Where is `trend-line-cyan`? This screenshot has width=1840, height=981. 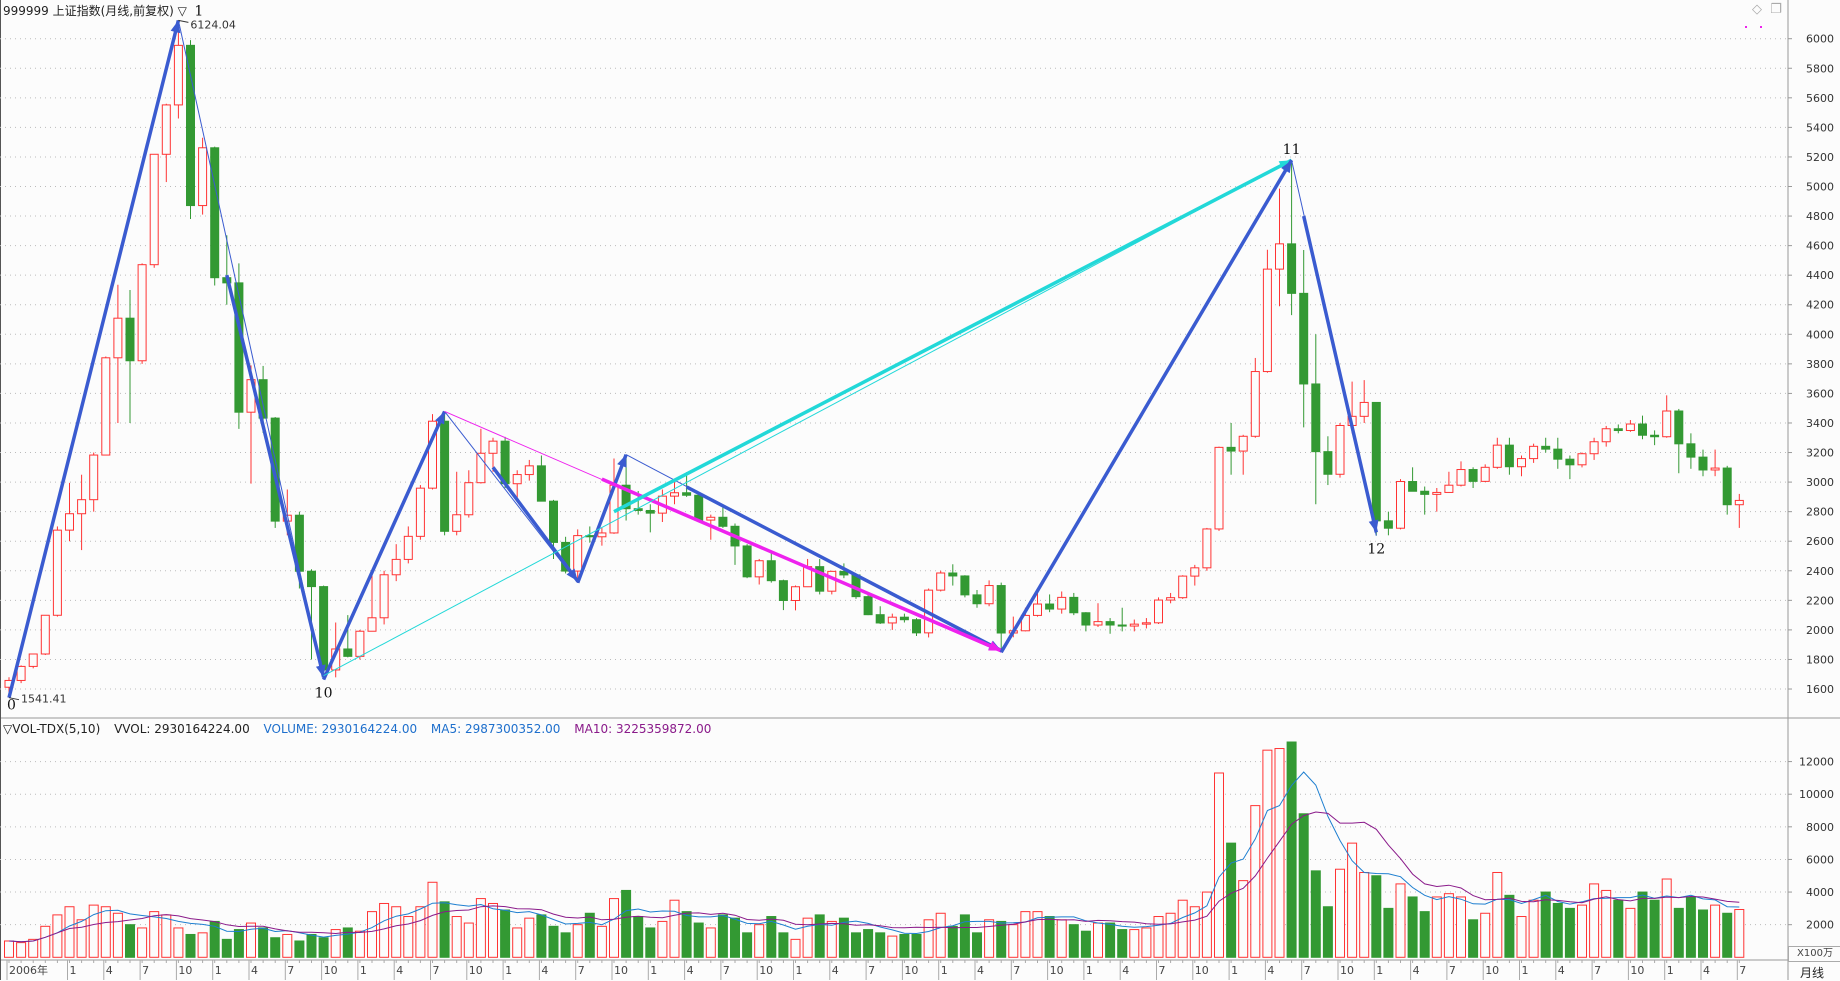 trend-line-cyan is located at coordinates (953, 336).